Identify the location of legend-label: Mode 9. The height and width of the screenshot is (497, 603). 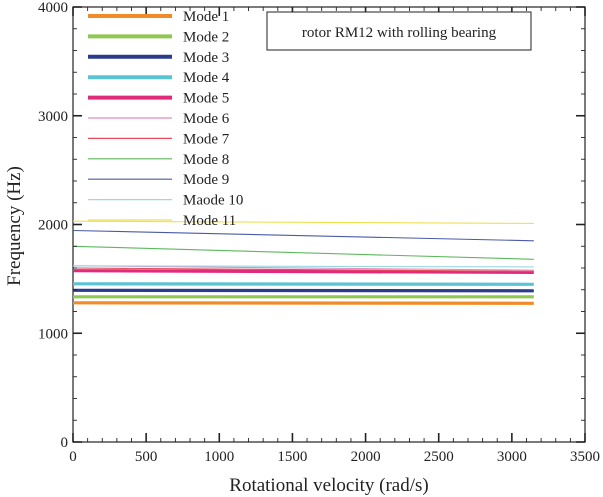
(206, 180).